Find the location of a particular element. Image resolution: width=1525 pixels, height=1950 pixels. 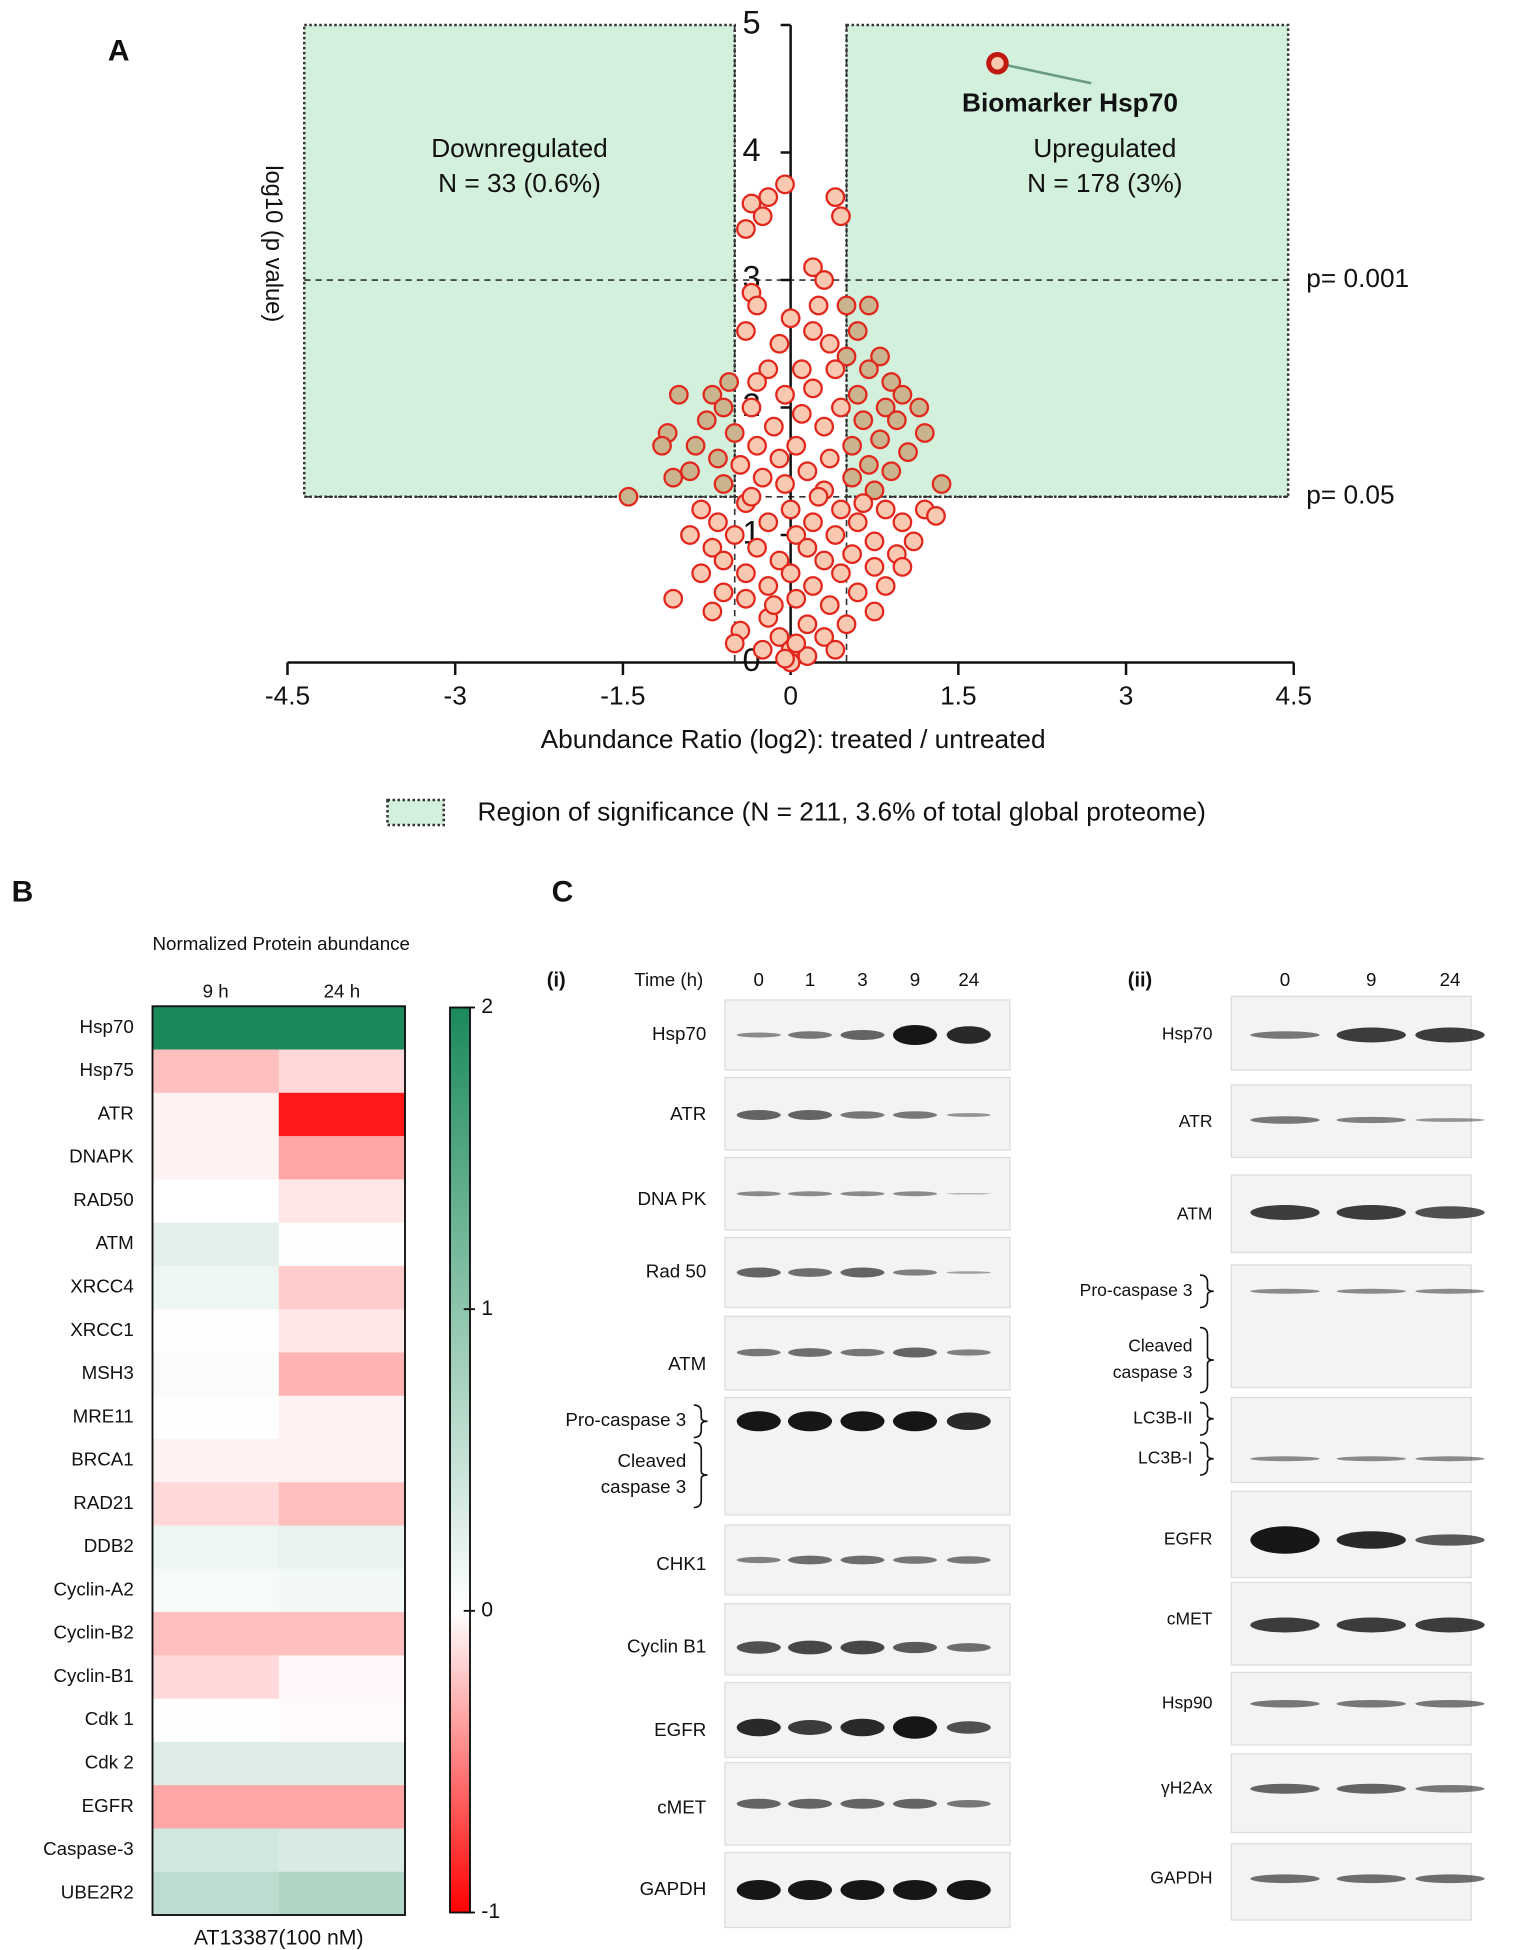

x-tick-label: 1.5 is located at coordinates (958, 695).